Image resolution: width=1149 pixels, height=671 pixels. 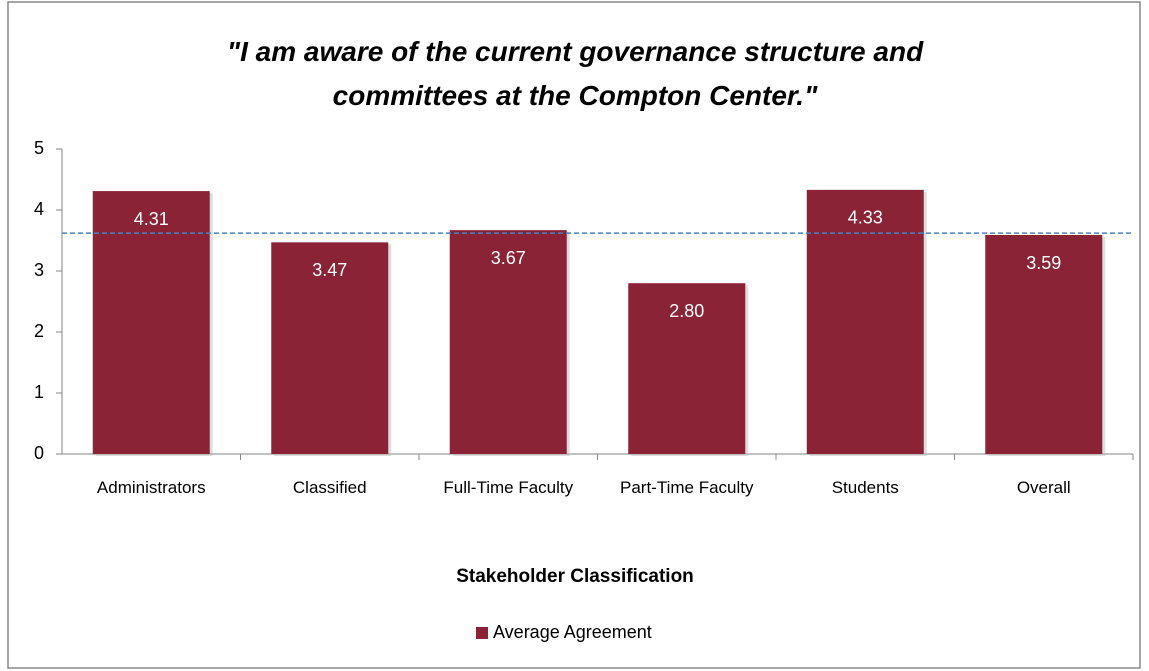 What do you see at coordinates (39, 270) in the screenshot?
I see `y-tick-label: 3` at bounding box center [39, 270].